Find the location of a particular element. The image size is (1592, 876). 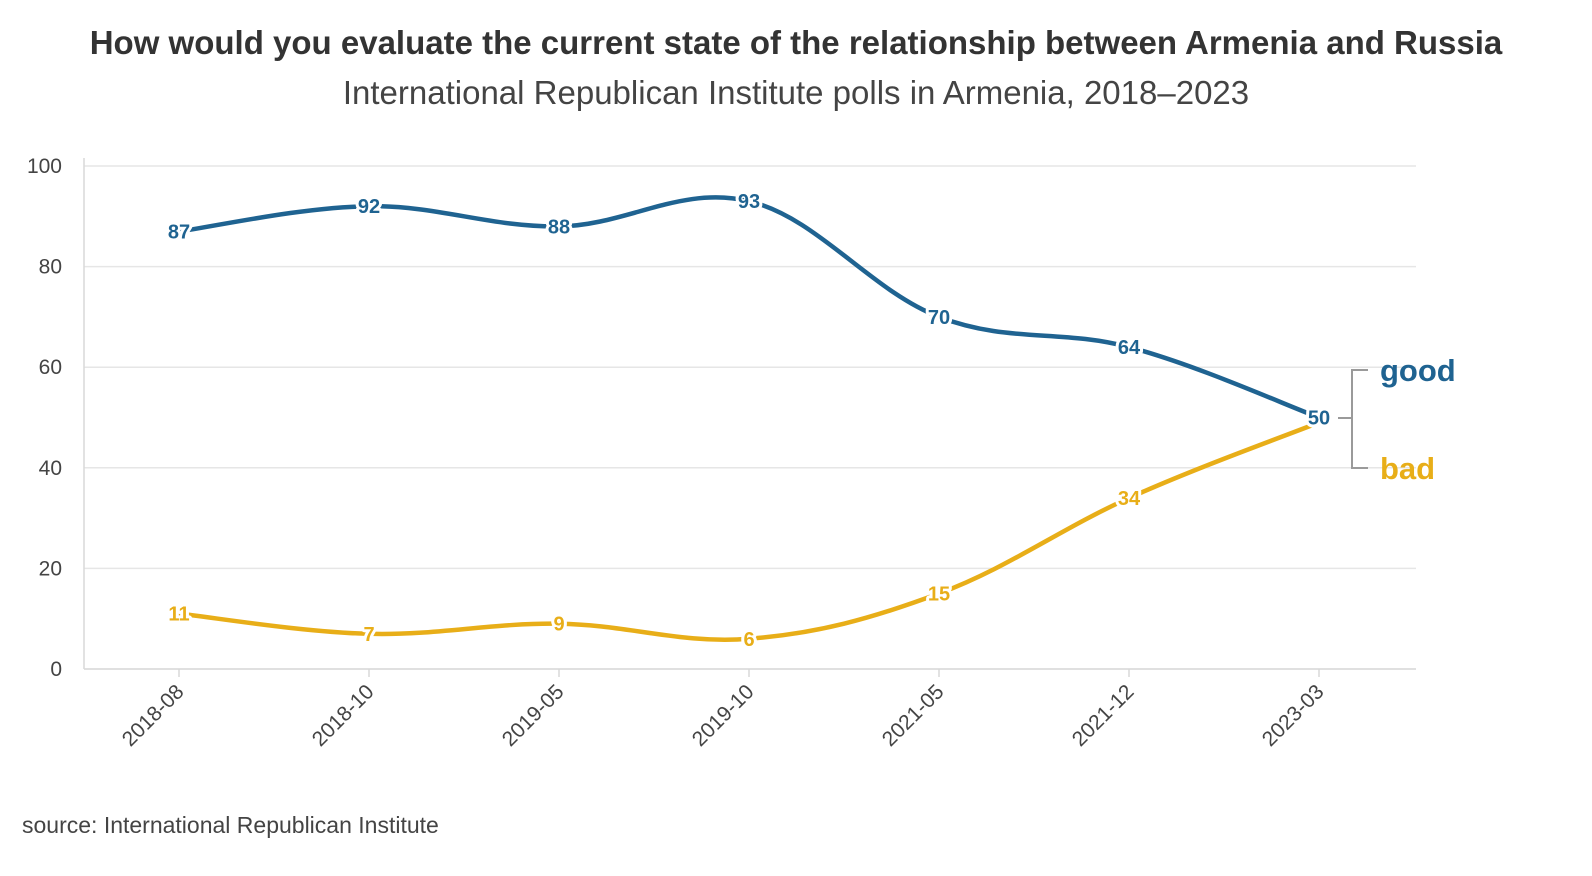

x-tick-label: 2018-10 is located at coordinates (343, 715).